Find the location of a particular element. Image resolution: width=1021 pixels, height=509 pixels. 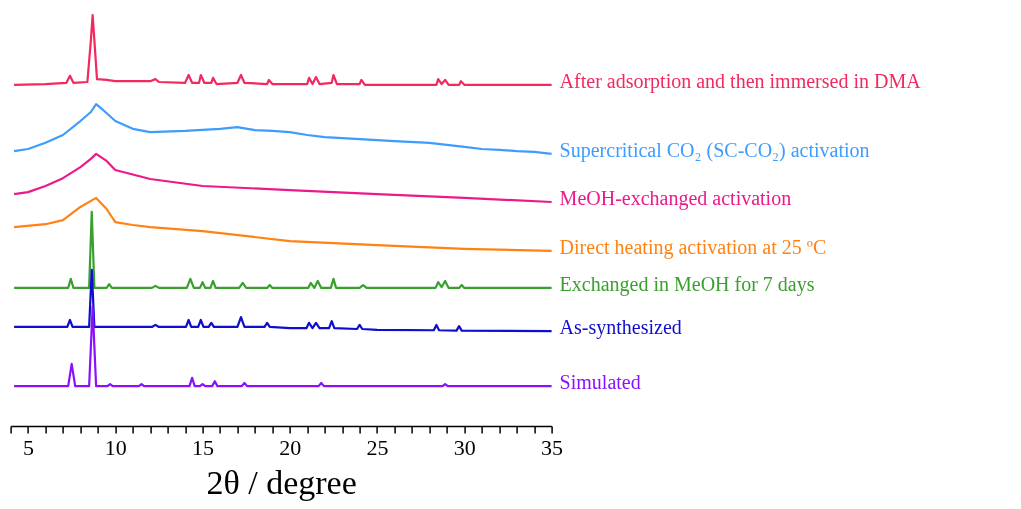

x-tick-label: 30 is located at coordinates (464, 447).